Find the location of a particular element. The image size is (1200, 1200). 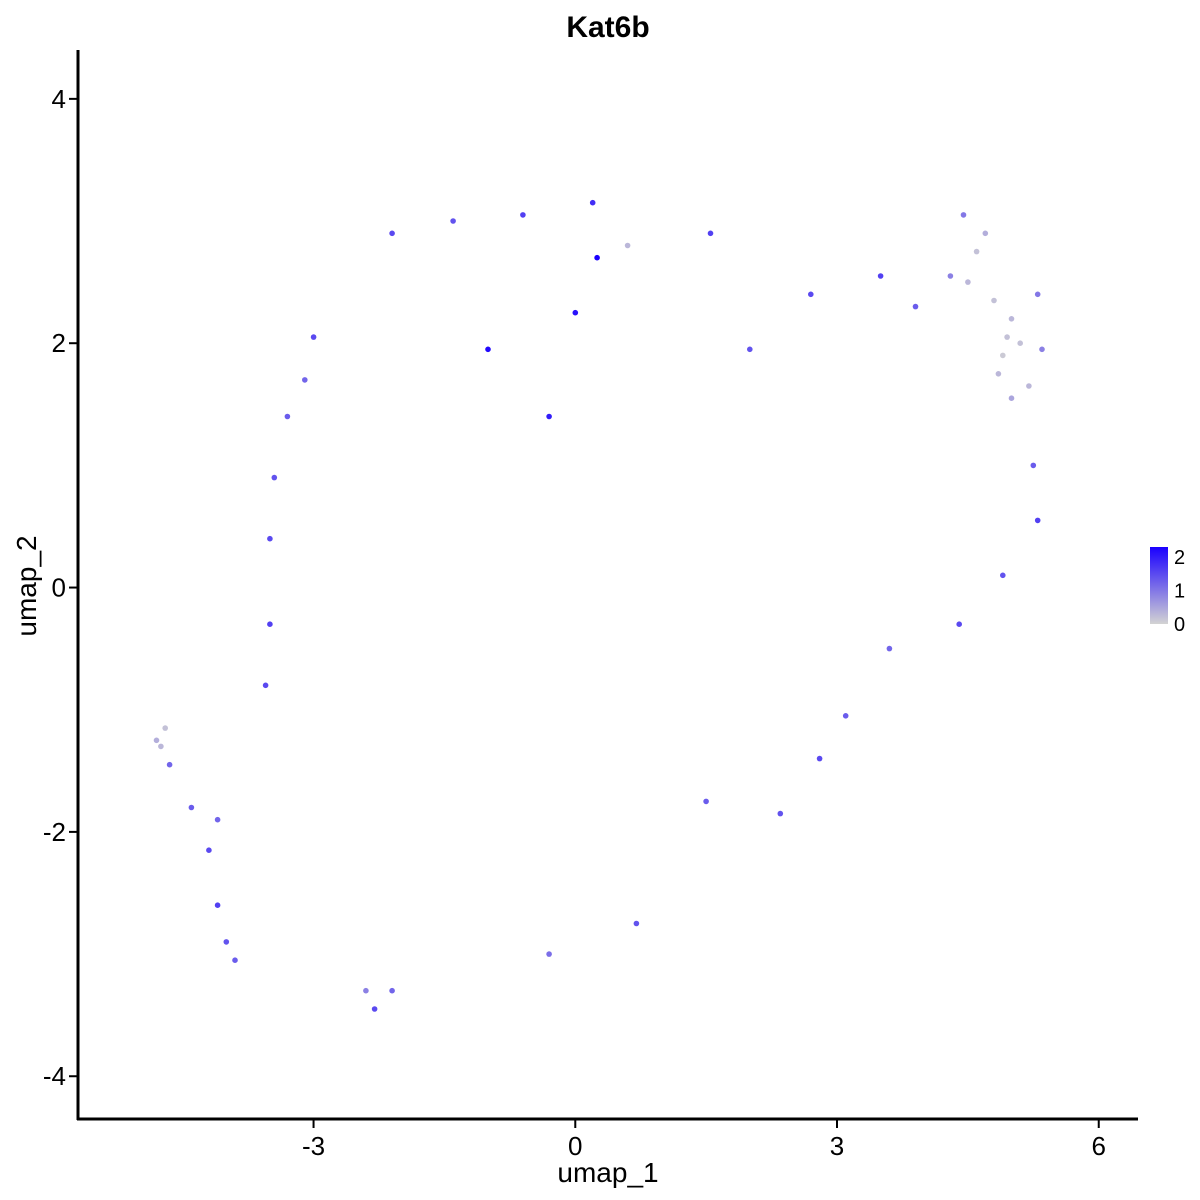

legend-ticks: 0 1 2 is located at coordinates (1179, 591).